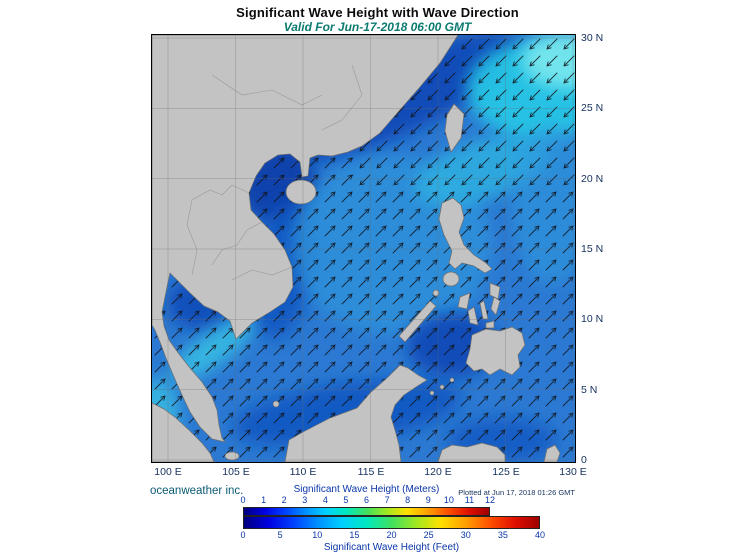 Image resolution: width=755 pixels, height=560 pixels. What do you see at coordinates (243, 535) in the screenshot?
I see `feet-tick: 0` at bounding box center [243, 535].